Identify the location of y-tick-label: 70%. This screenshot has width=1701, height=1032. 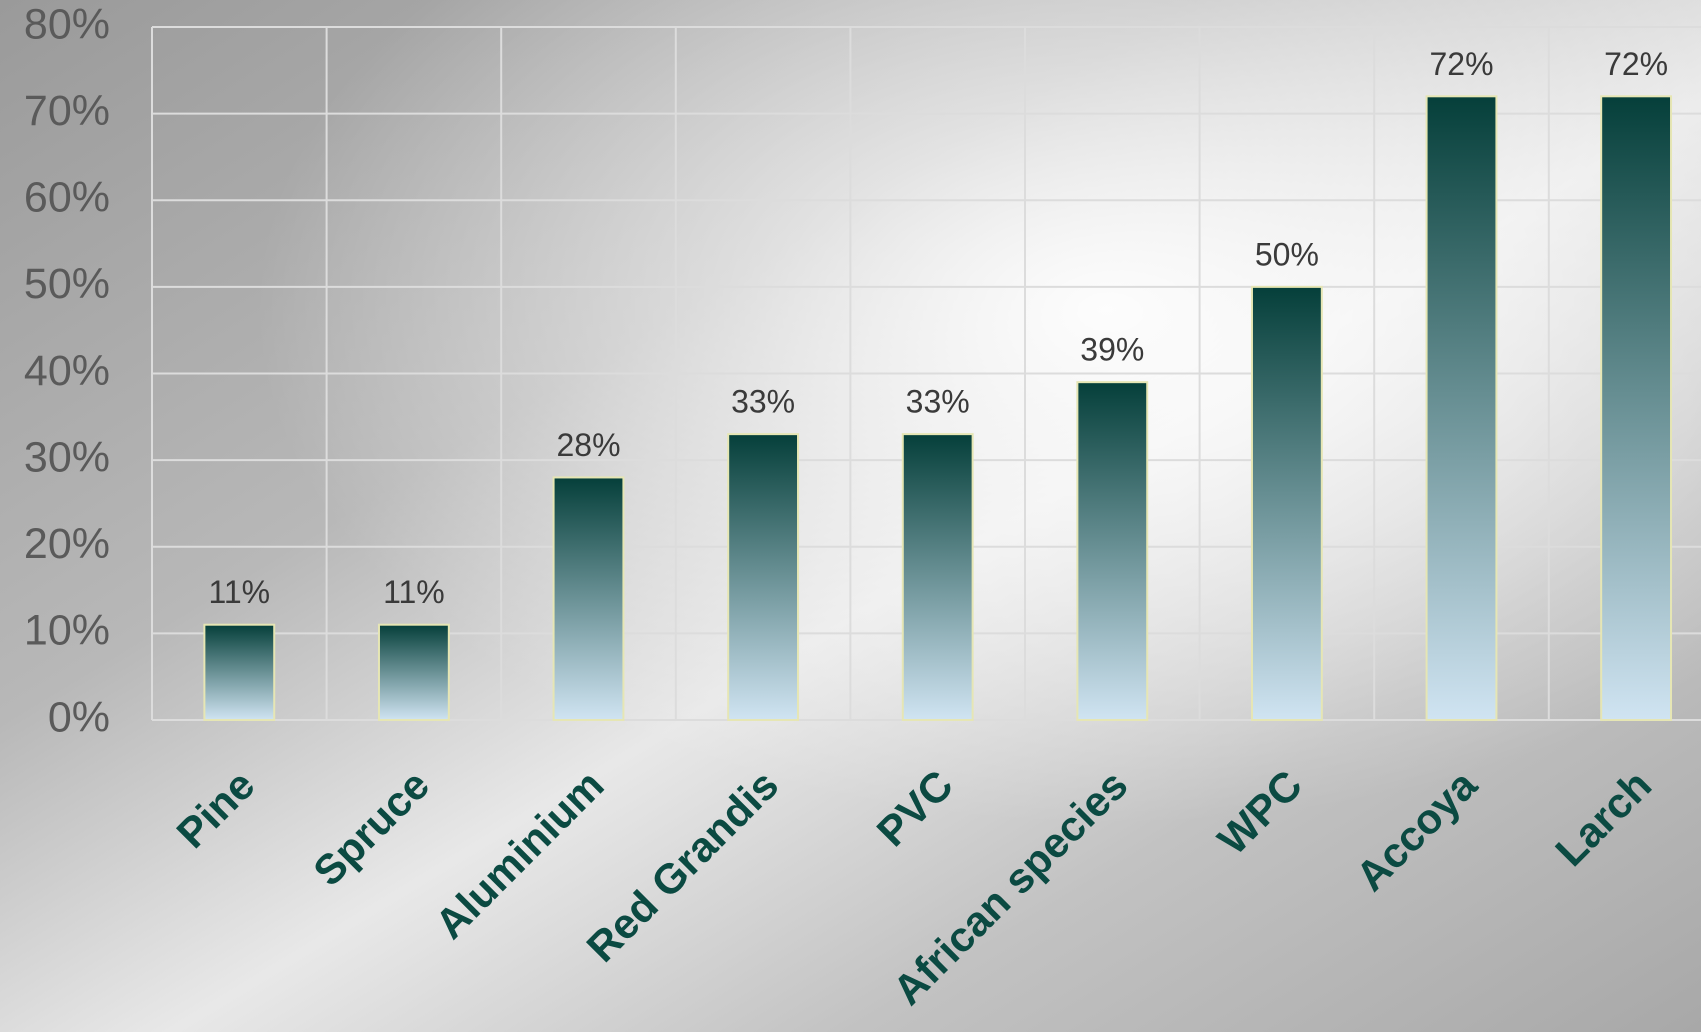
(67, 111).